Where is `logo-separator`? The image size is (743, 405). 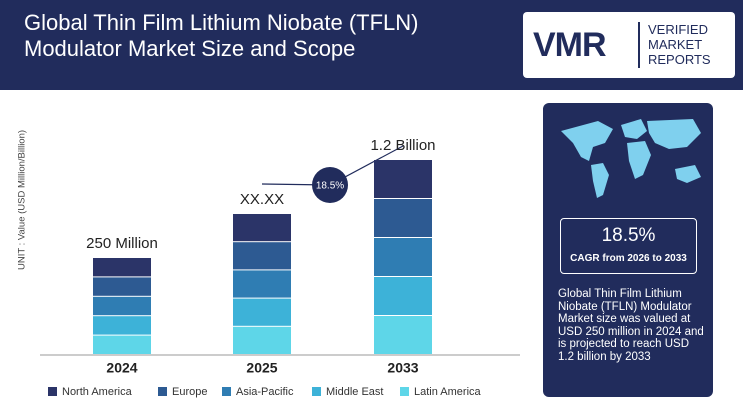 logo-separator is located at coordinates (639, 45).